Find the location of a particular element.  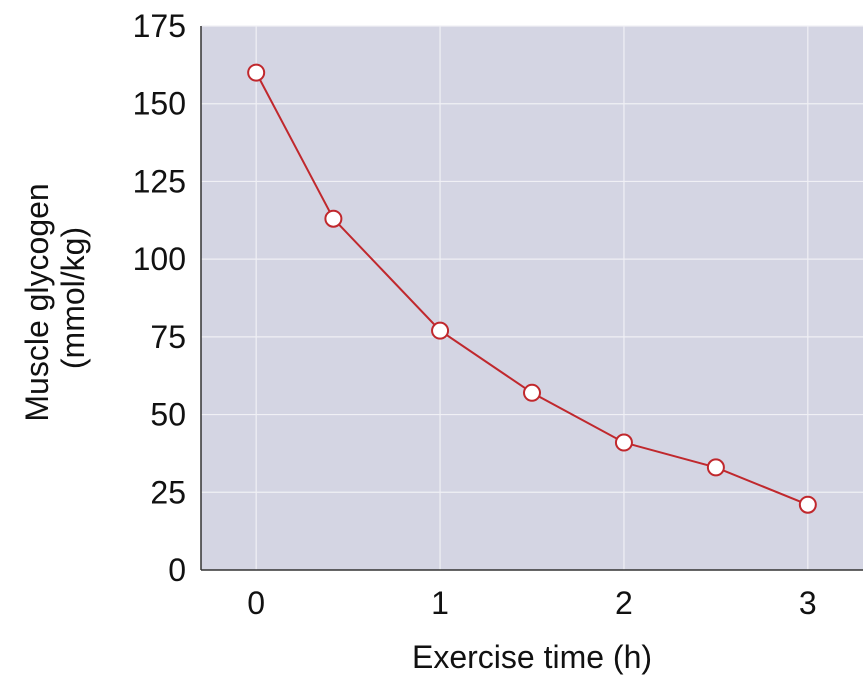

y-tick-label-1: 25 is located at coordinates (168, 492).